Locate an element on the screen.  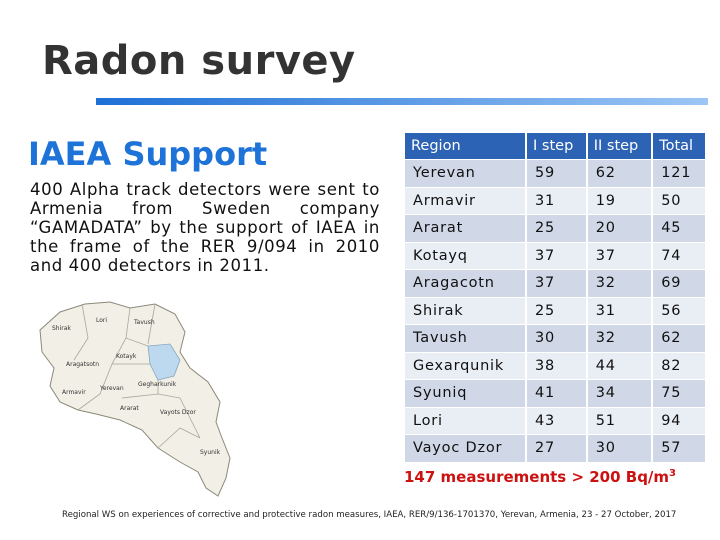
table-row: Kotayq 37 37 74 is located at coordinates (556, 255).